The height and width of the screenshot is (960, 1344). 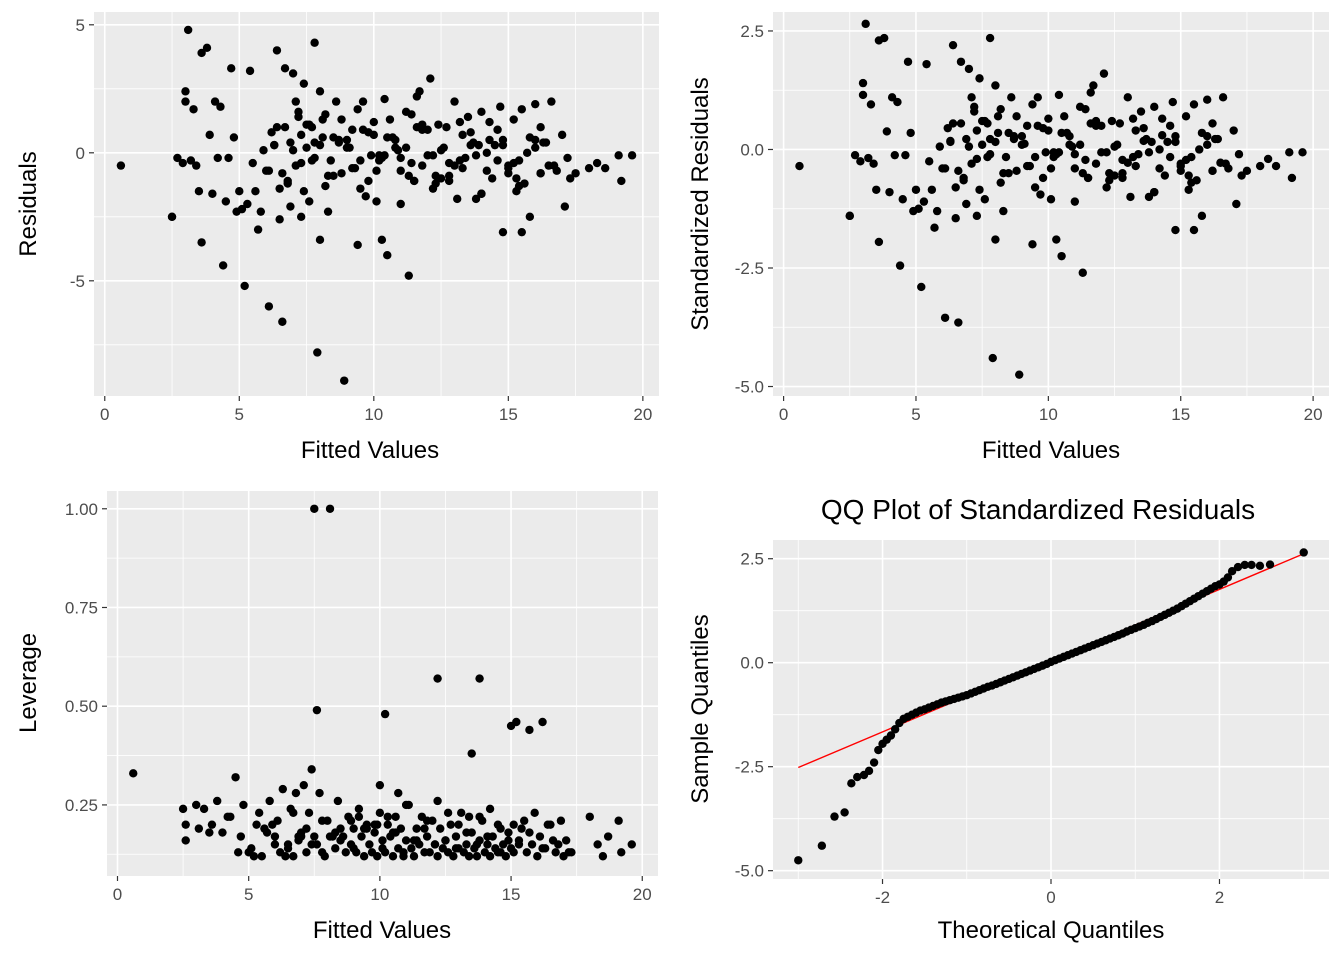 What do you see at coordinates (81, 706) in the screenshot?
I see `y-tick-label: 0.50` at bounding box center [81, 706].